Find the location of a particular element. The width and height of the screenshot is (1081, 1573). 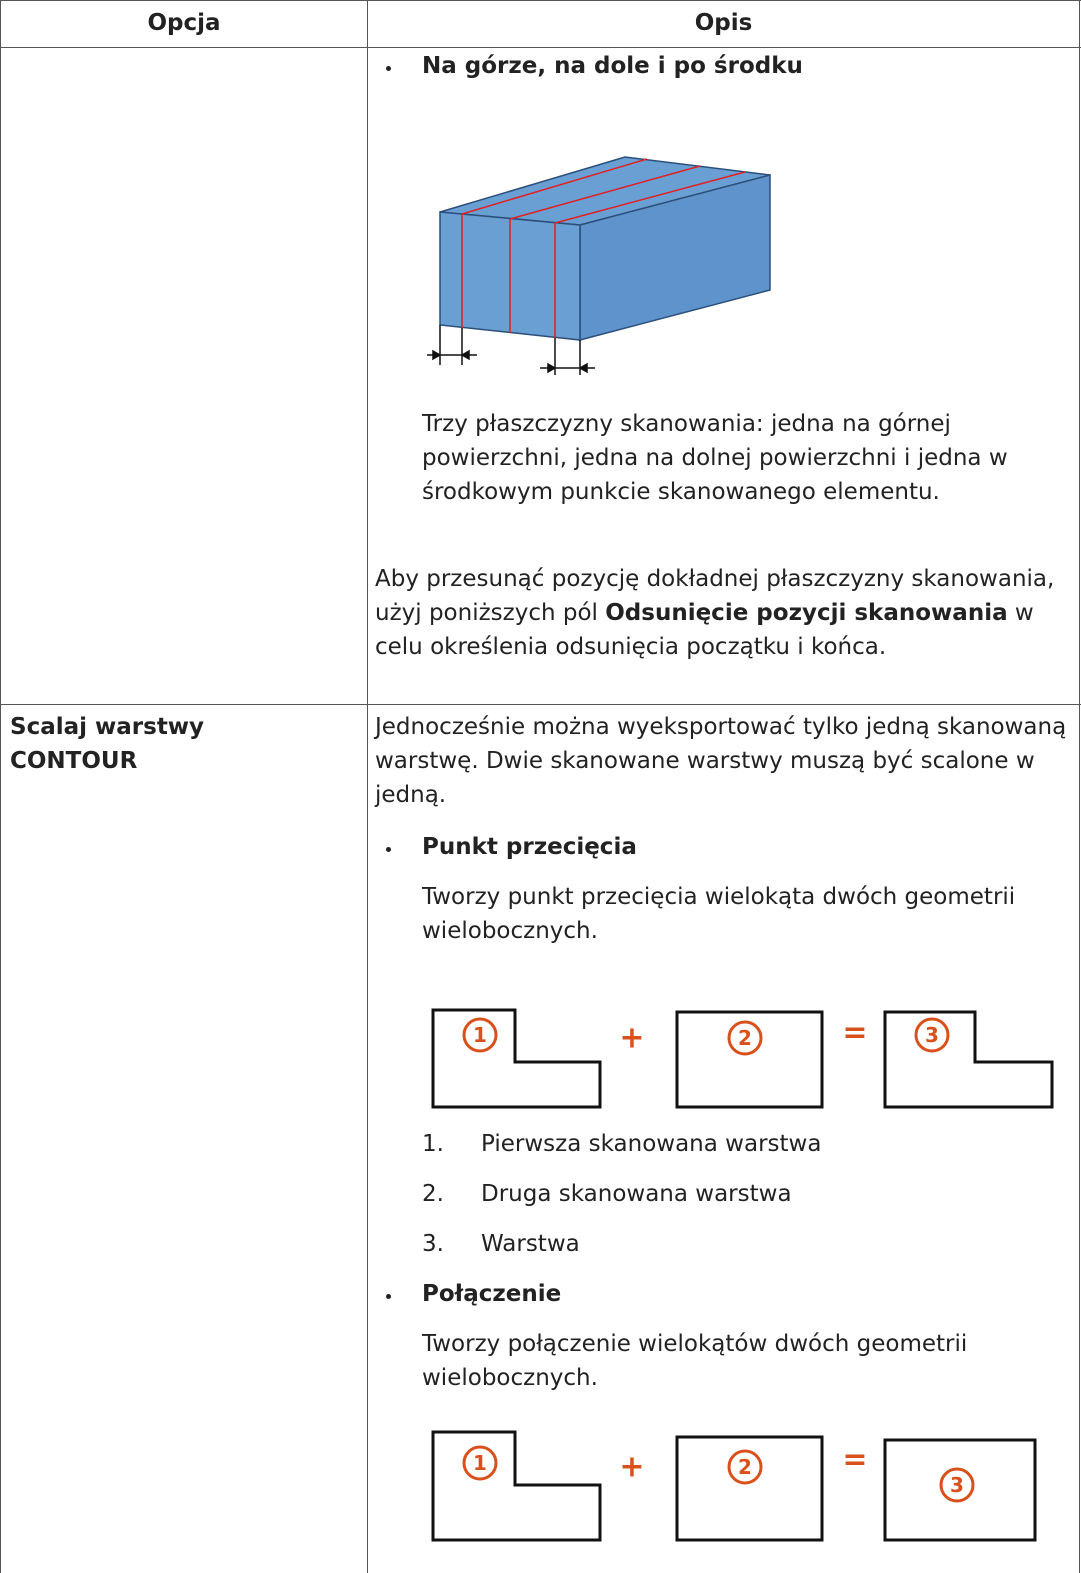

list-text: Warstwa is located at coordinates (530, 1244).